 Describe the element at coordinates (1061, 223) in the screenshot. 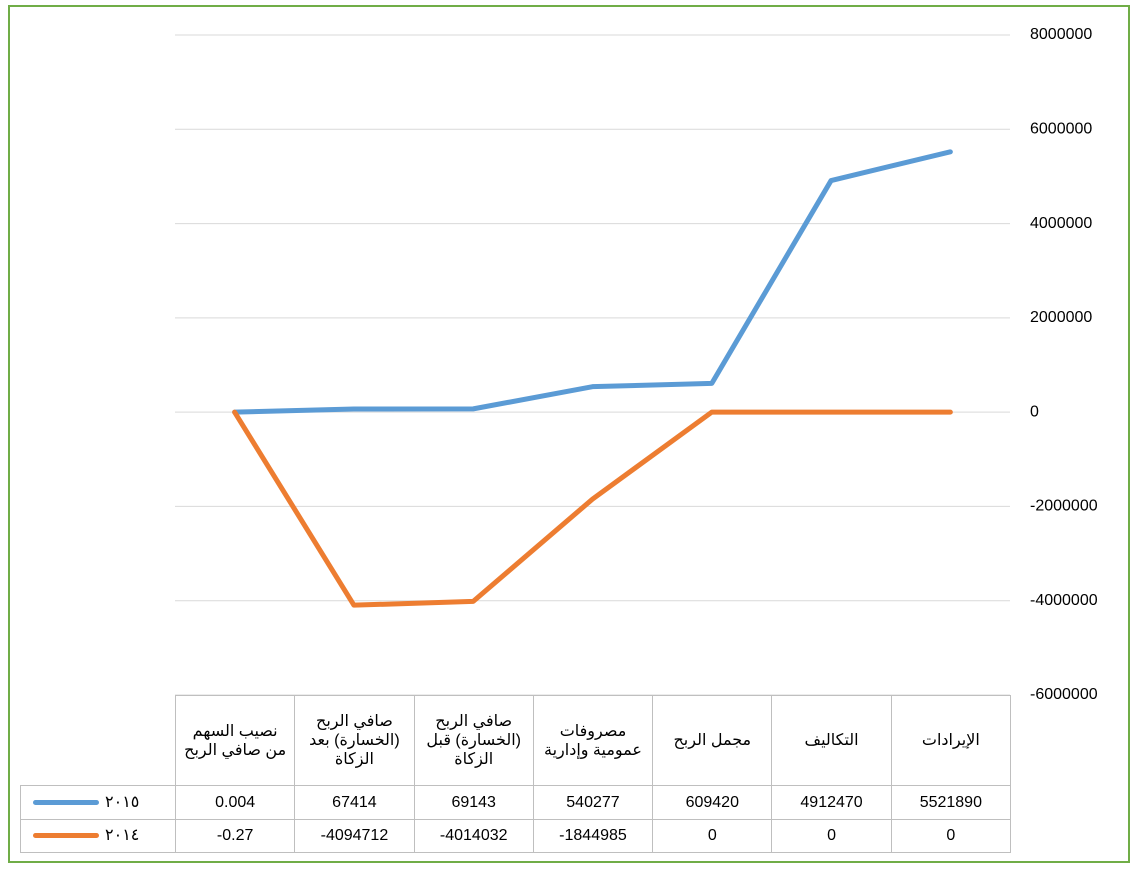

I see `y-tick-label: 4000000` at that location.